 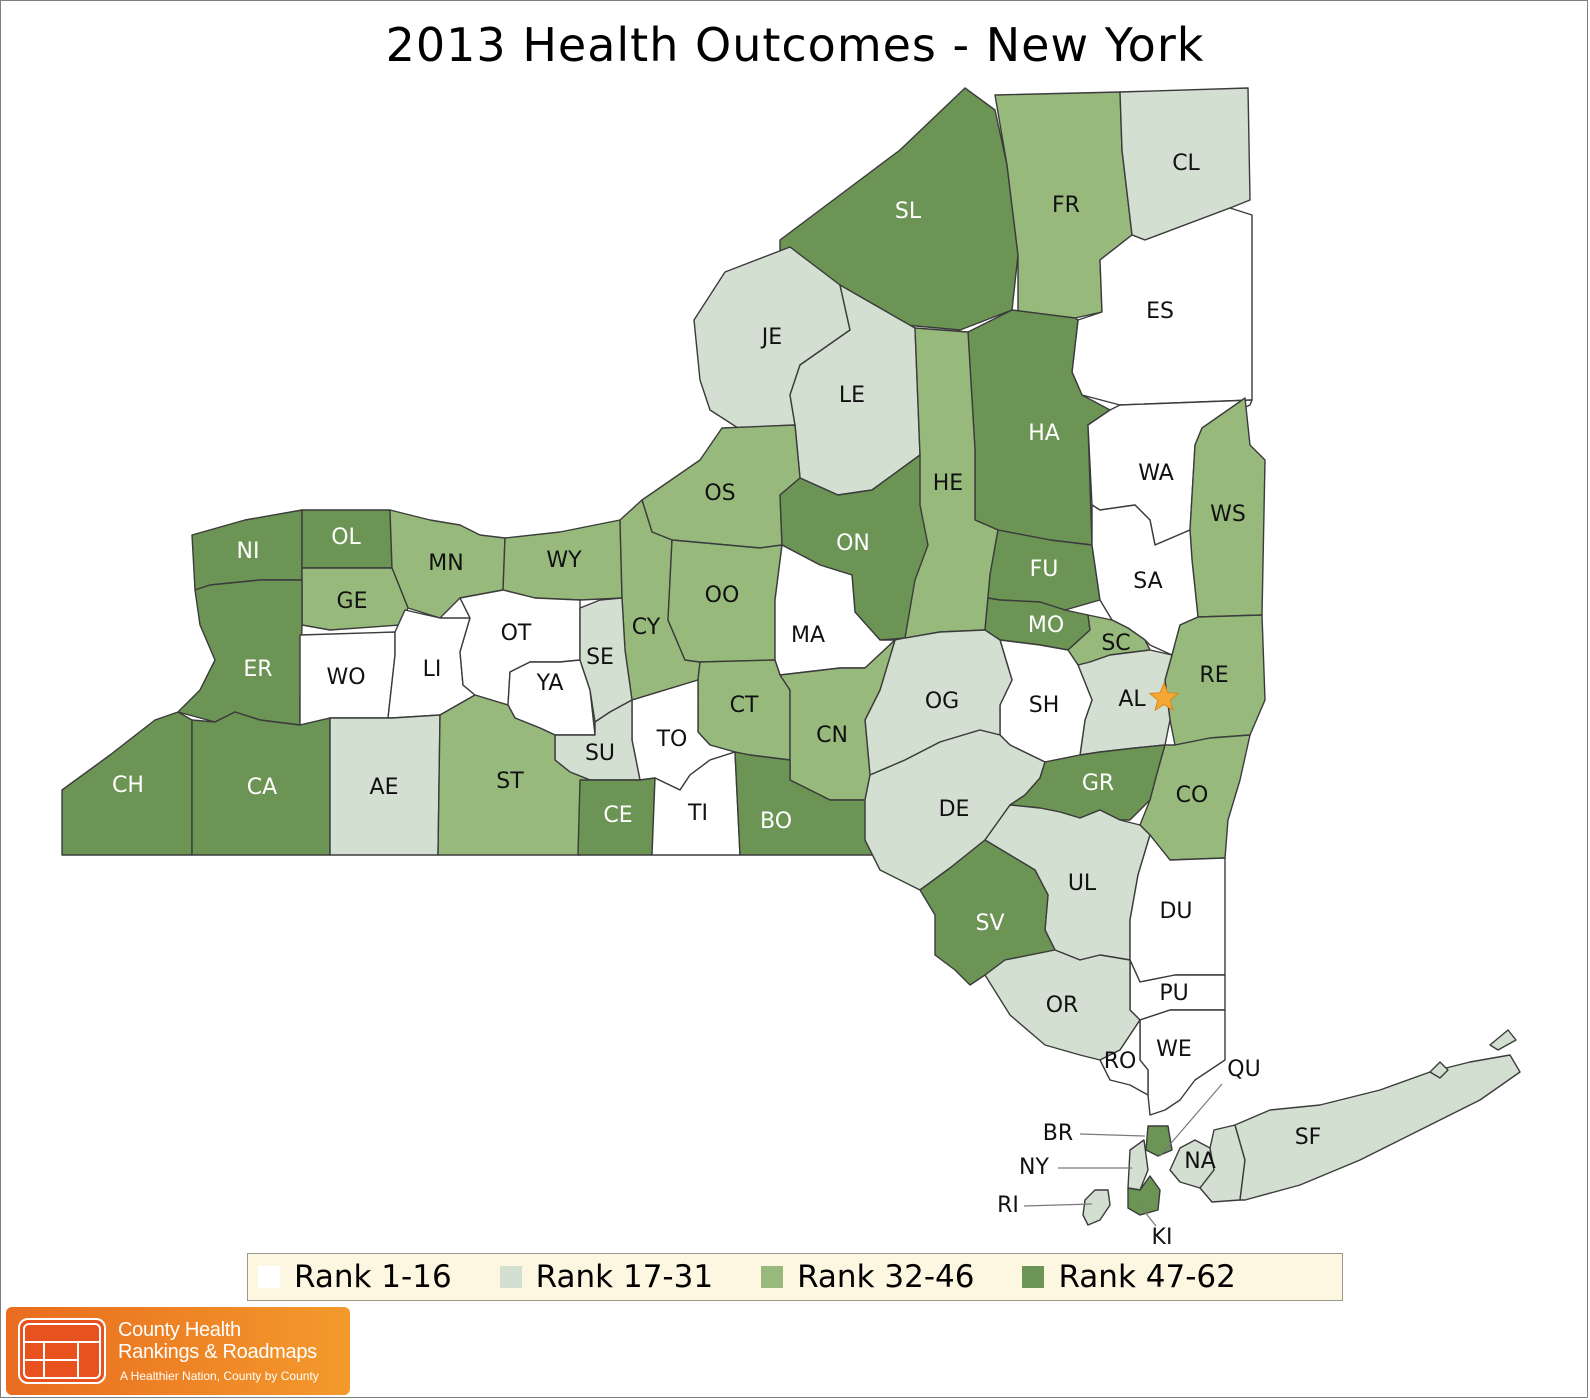 I want to click on county-st, so click(x=514, y=775).